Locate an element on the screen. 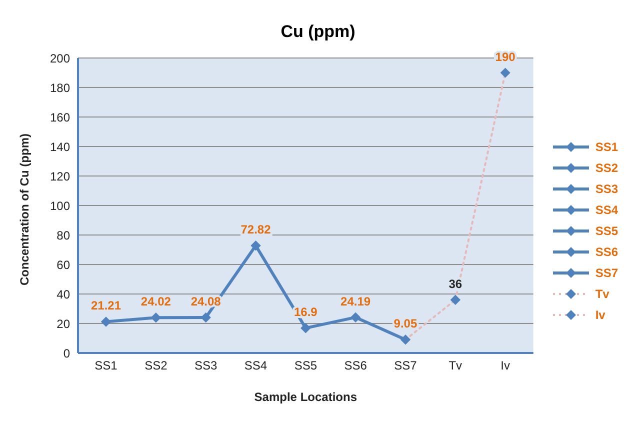  y-tick-label: 160 is located at coordinates (60, 117).